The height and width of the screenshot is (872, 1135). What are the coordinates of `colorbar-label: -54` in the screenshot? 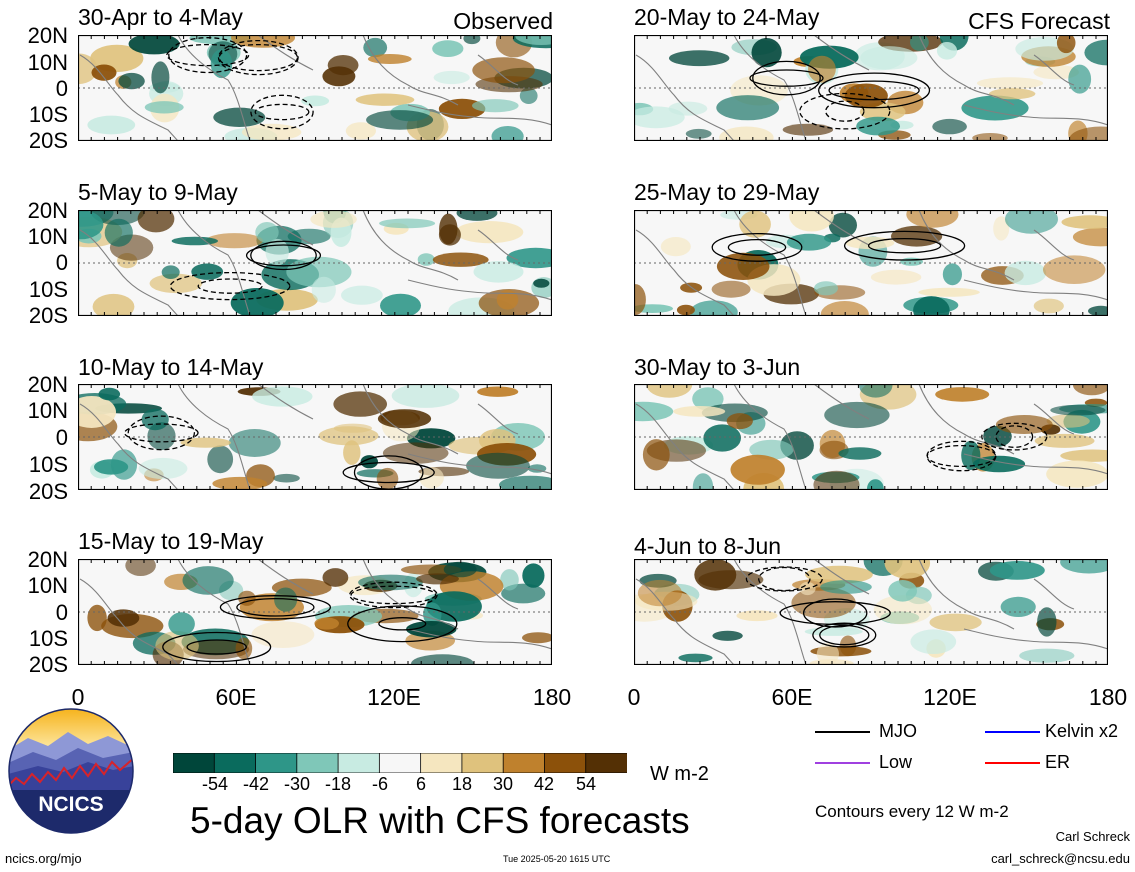 It's located at (214, 784).